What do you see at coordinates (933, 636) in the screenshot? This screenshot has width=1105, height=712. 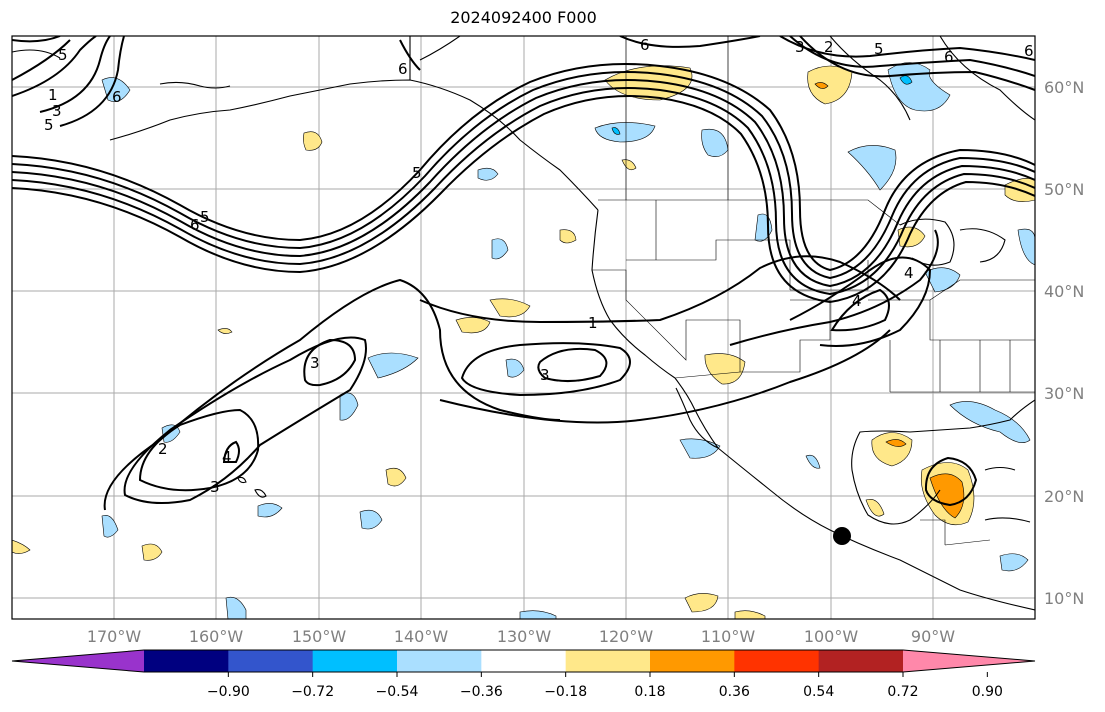 I see `lon-label: 90°W` at bounding box center [933, 636].